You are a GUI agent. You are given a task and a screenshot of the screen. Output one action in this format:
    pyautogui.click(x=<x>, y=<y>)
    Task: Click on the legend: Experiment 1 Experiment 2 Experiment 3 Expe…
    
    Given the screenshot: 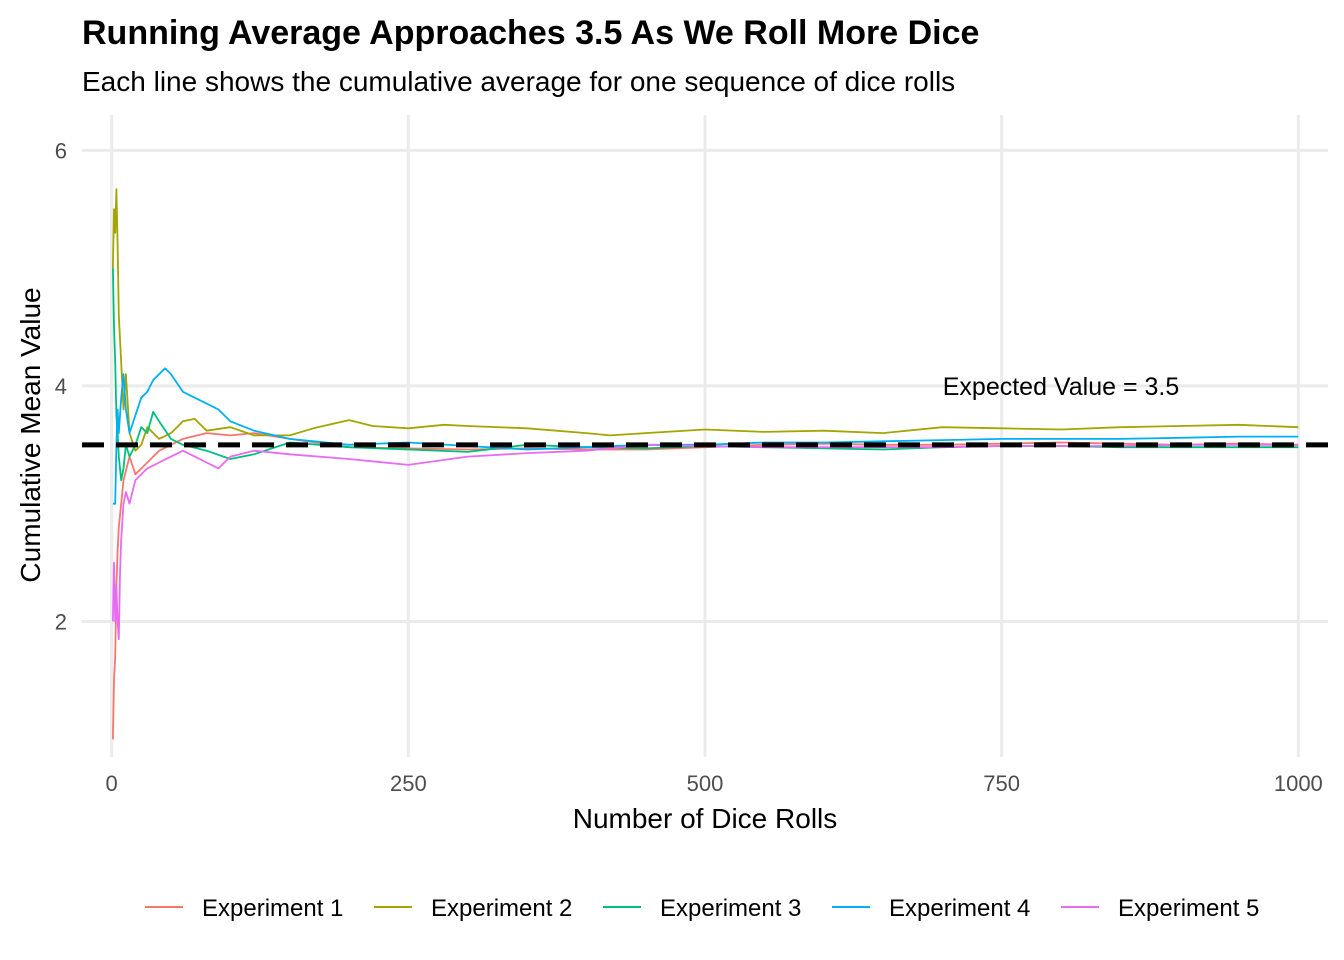 What is the action you would take?
    pyautogui.click(x=702, y=908)
    